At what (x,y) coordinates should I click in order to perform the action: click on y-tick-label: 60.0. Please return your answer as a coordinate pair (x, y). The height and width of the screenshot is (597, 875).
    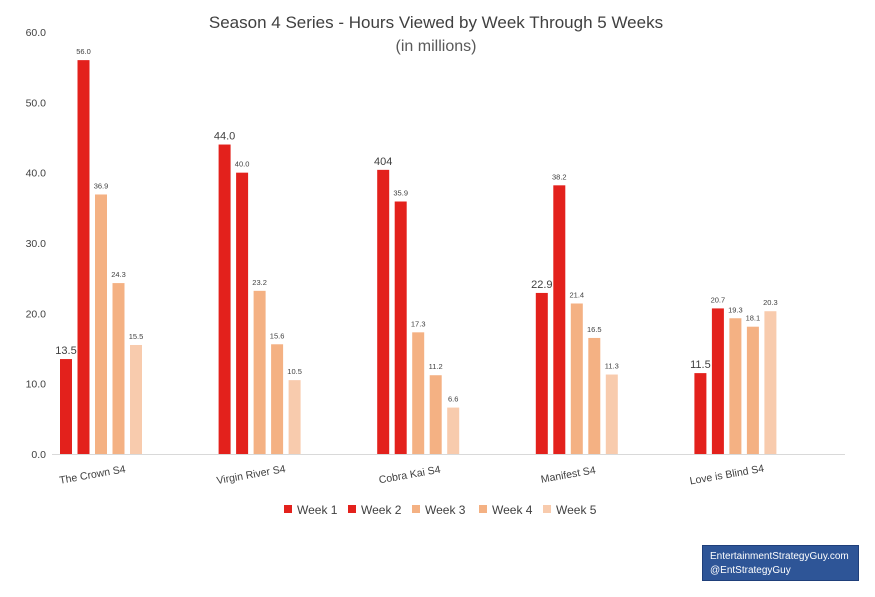
    Looking at the image, I should click on (36, 33).